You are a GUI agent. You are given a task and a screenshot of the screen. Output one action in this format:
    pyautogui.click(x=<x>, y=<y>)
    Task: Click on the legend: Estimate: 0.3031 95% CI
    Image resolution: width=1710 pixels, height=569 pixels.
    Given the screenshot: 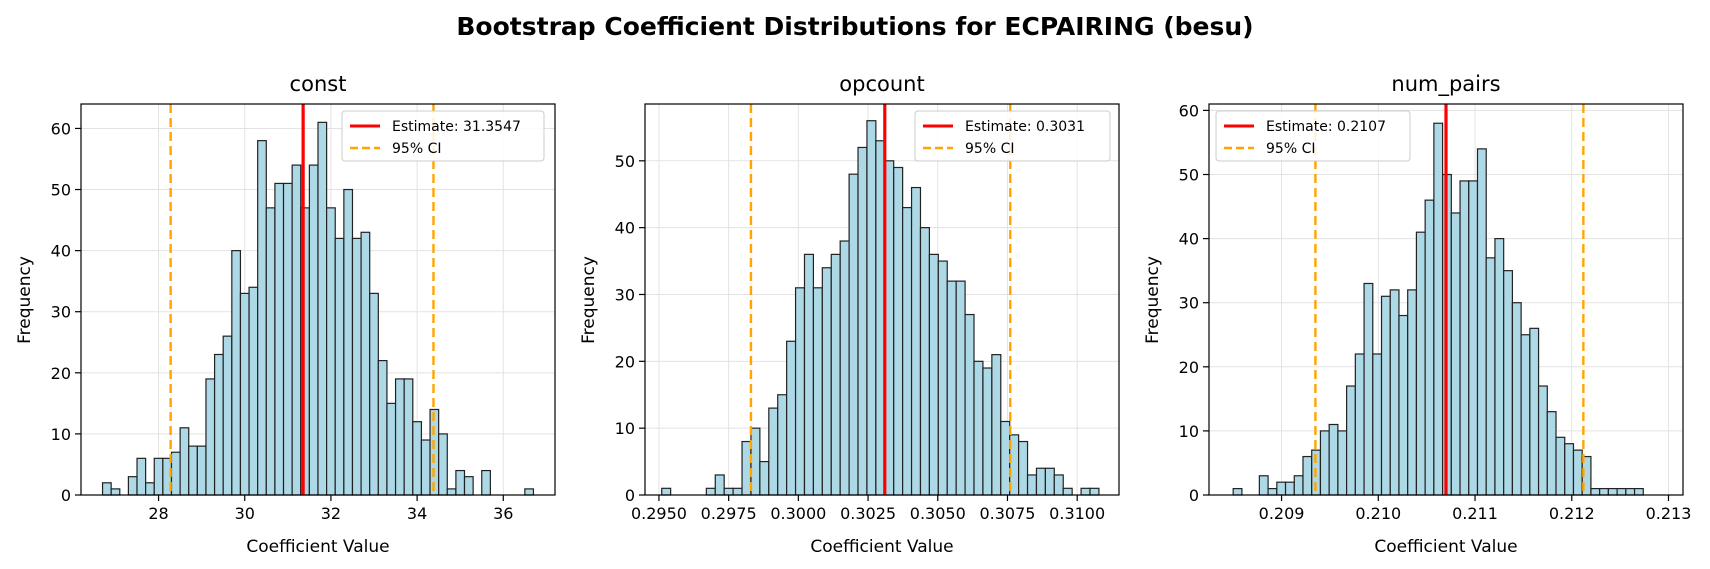 What is the action you would take?
    pyautogui.click(x=1012, y=136)
    